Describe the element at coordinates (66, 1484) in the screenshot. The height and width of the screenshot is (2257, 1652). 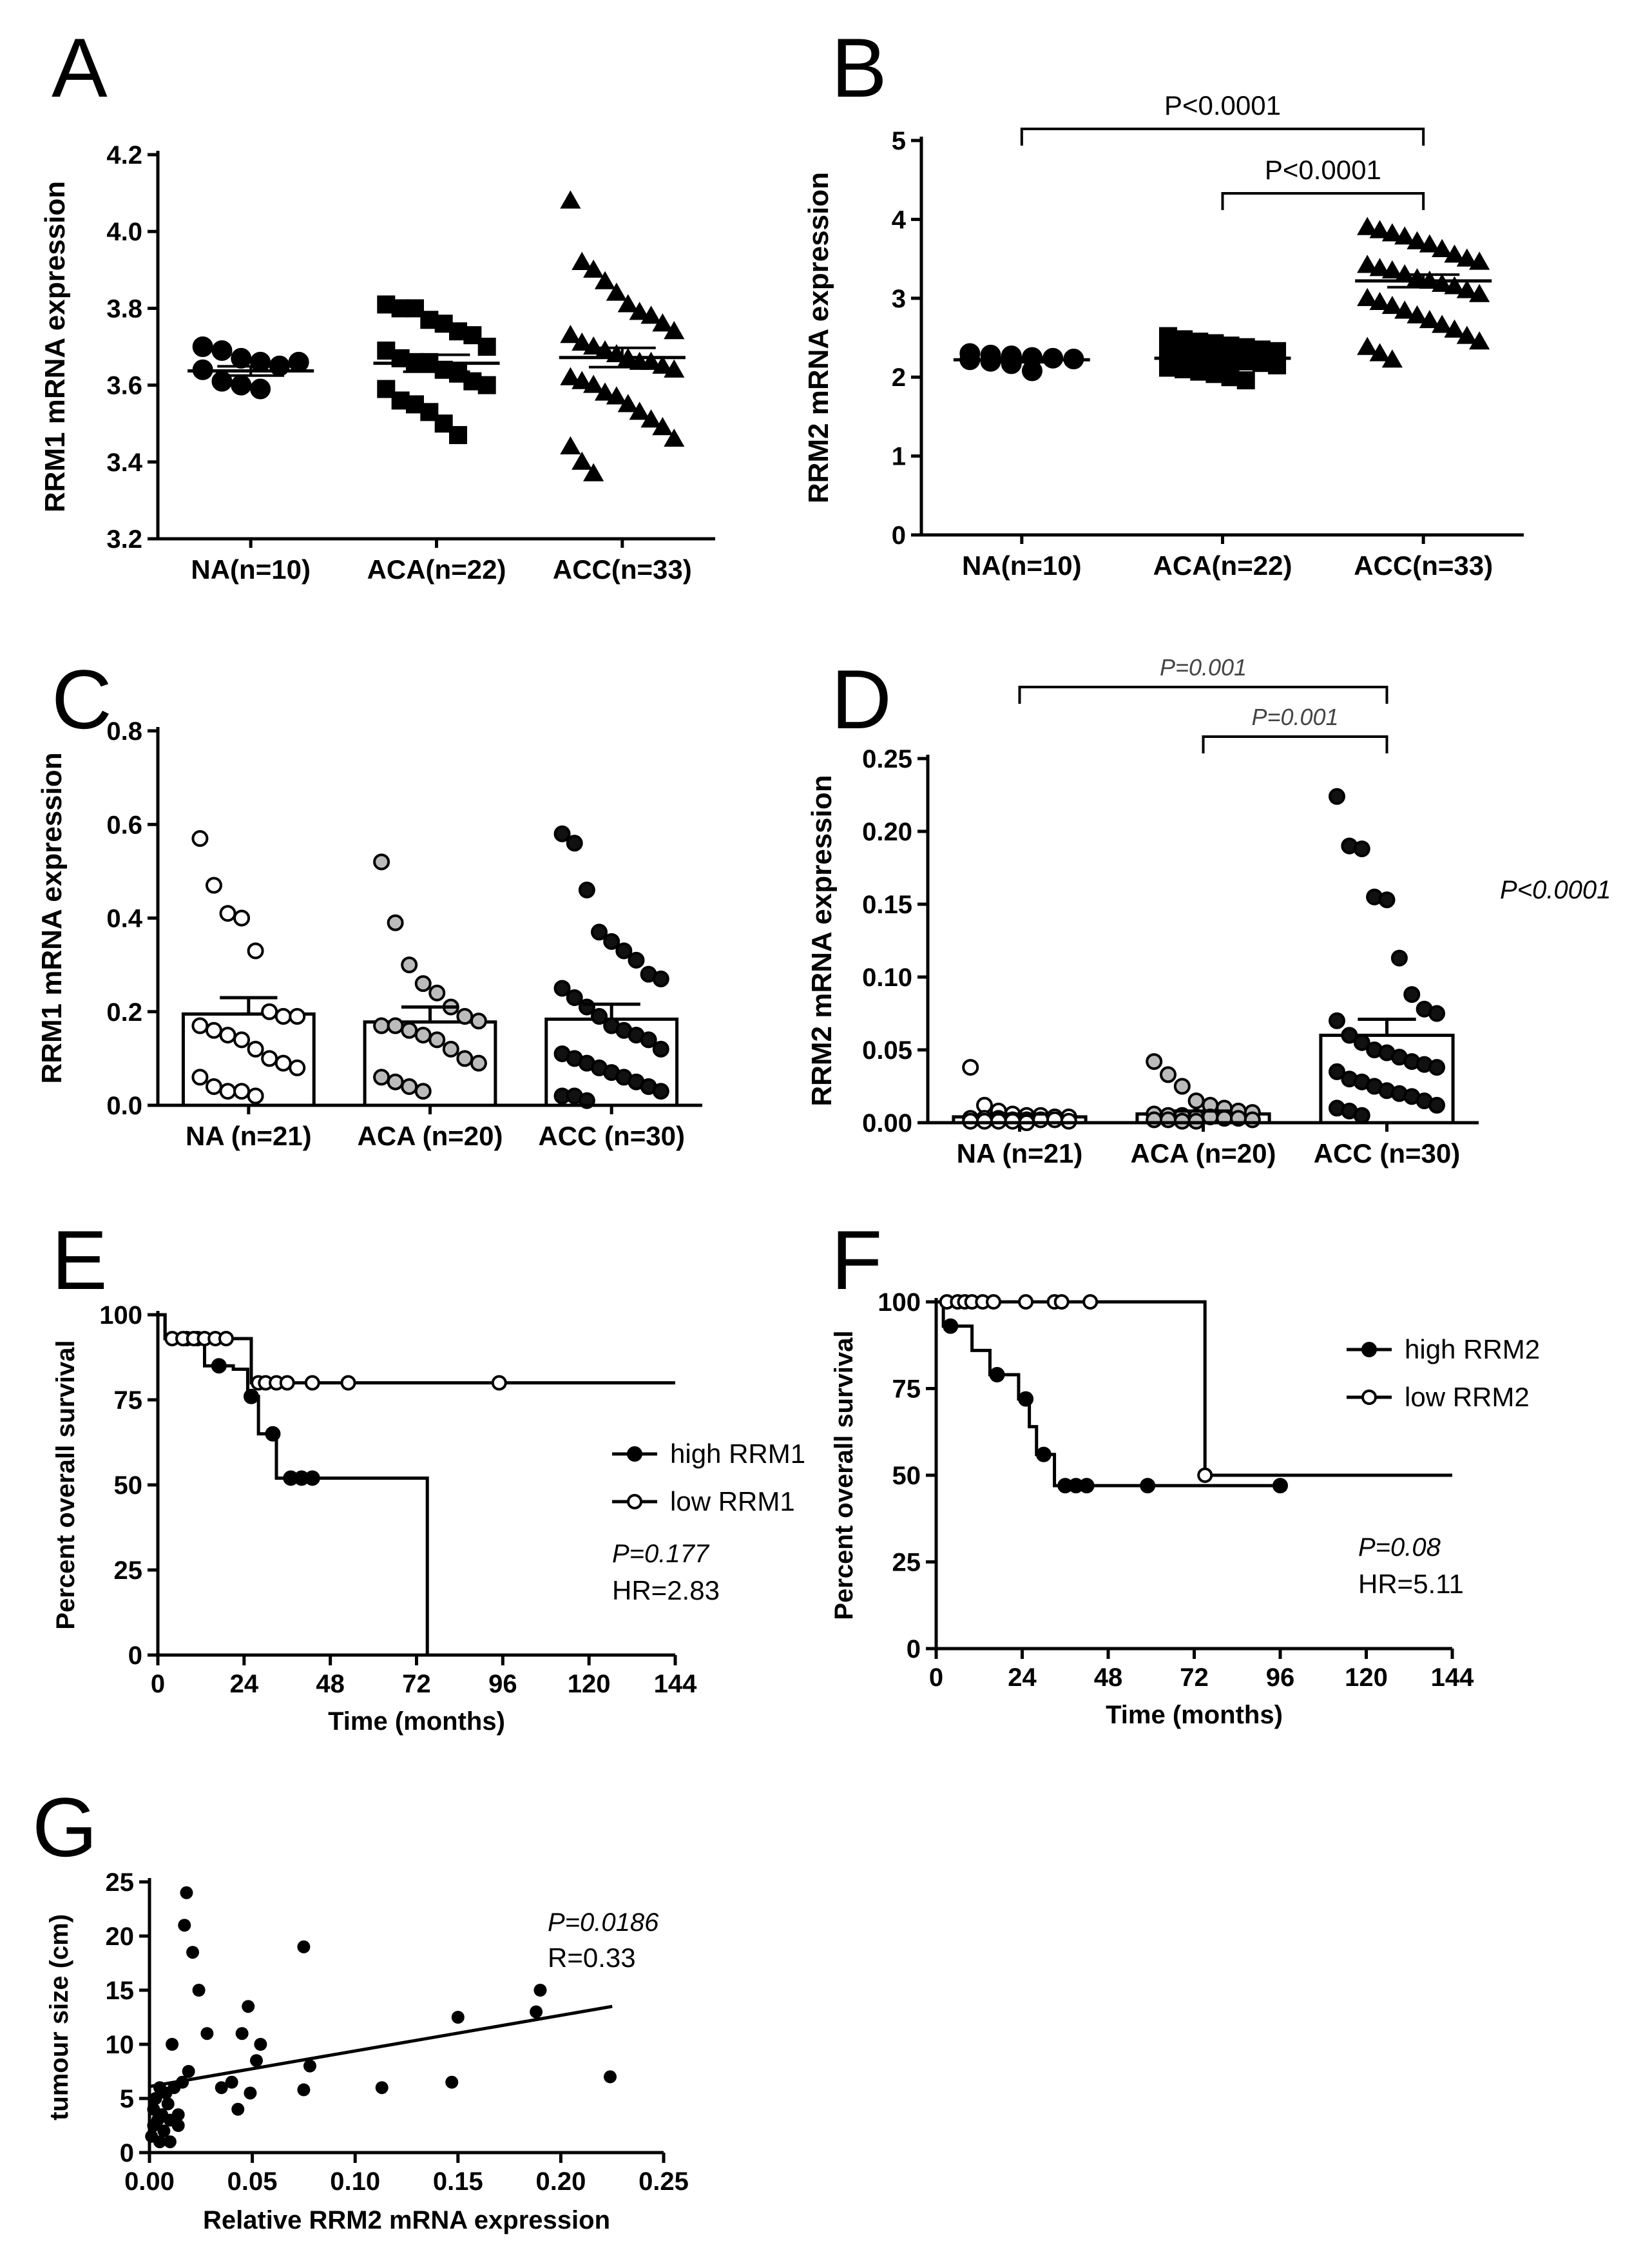
I see `panel-E-y-axis-label: Percent overall survival` at that location.